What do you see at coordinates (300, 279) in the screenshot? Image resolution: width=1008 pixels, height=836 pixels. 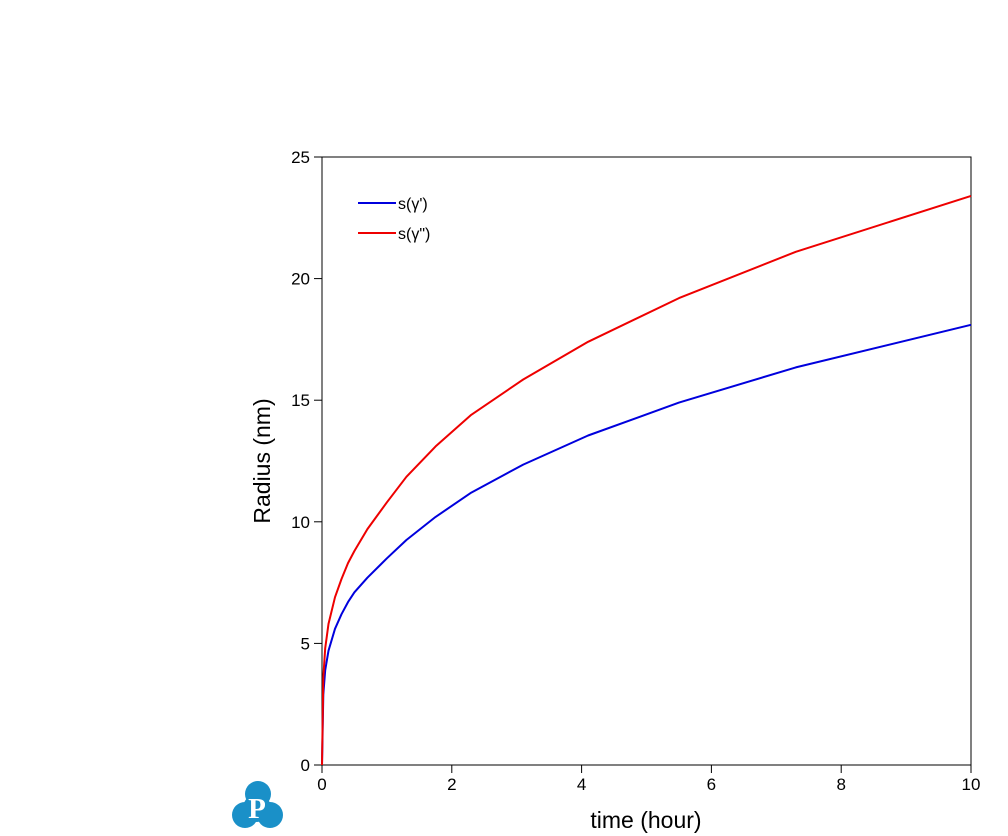 I see `y-tick-label: 20` at bounding box center [300, 279].